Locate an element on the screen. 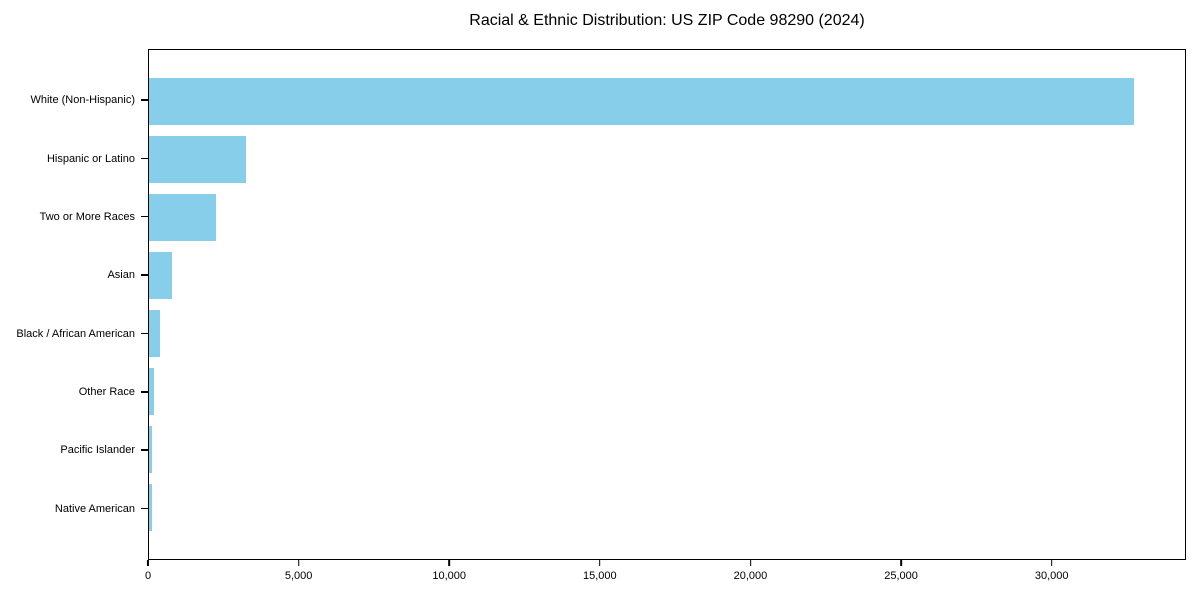 This screenshot has width=1200, height=600. y-tick-row: Black / African American is located at coordinates (74, 334).